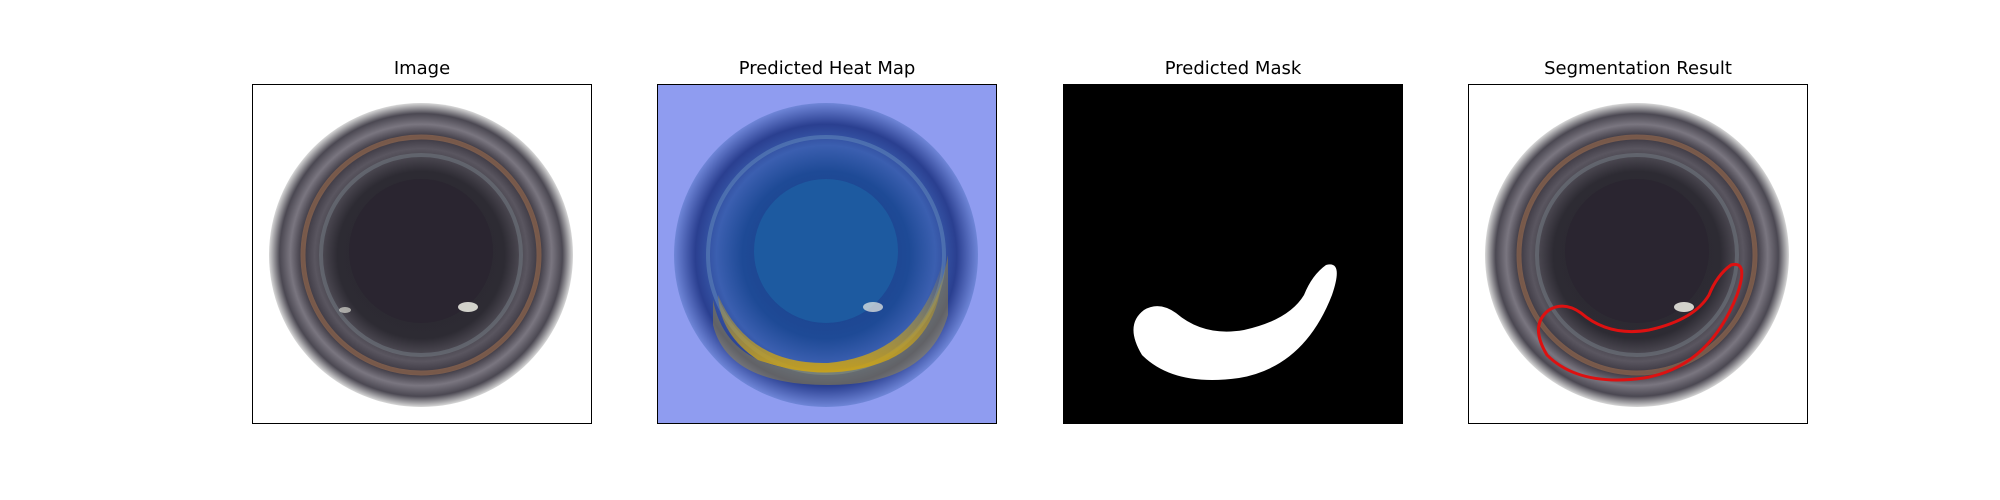 The width and height of the screenshot is (2000, 500). I want to click on panel-title: Segmentation Result, so click(1638, 68).